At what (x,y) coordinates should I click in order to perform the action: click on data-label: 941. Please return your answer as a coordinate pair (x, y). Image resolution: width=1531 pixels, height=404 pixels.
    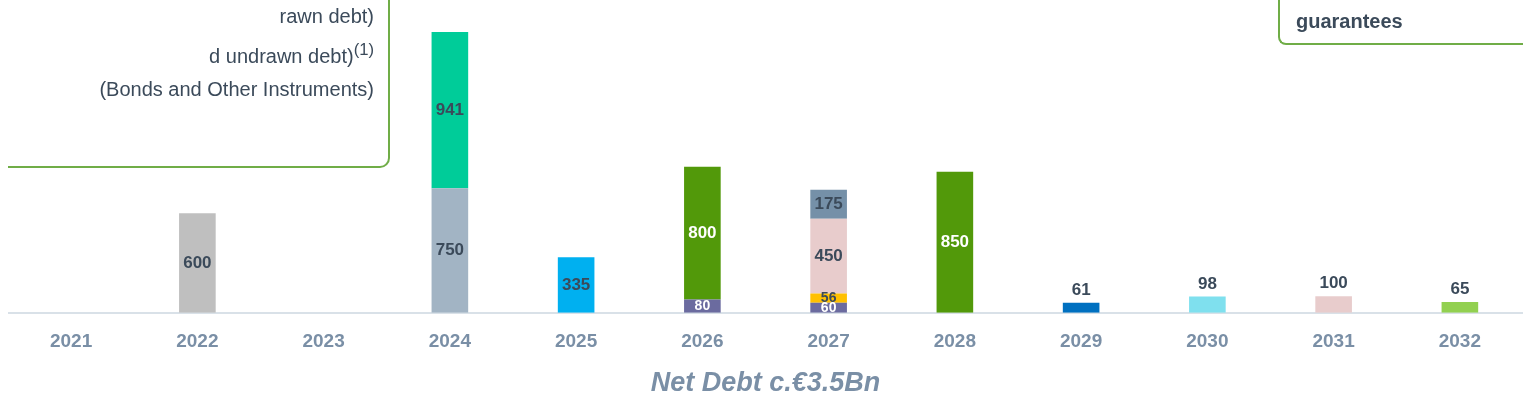
    Looking at the image, I should click on (450, 109).